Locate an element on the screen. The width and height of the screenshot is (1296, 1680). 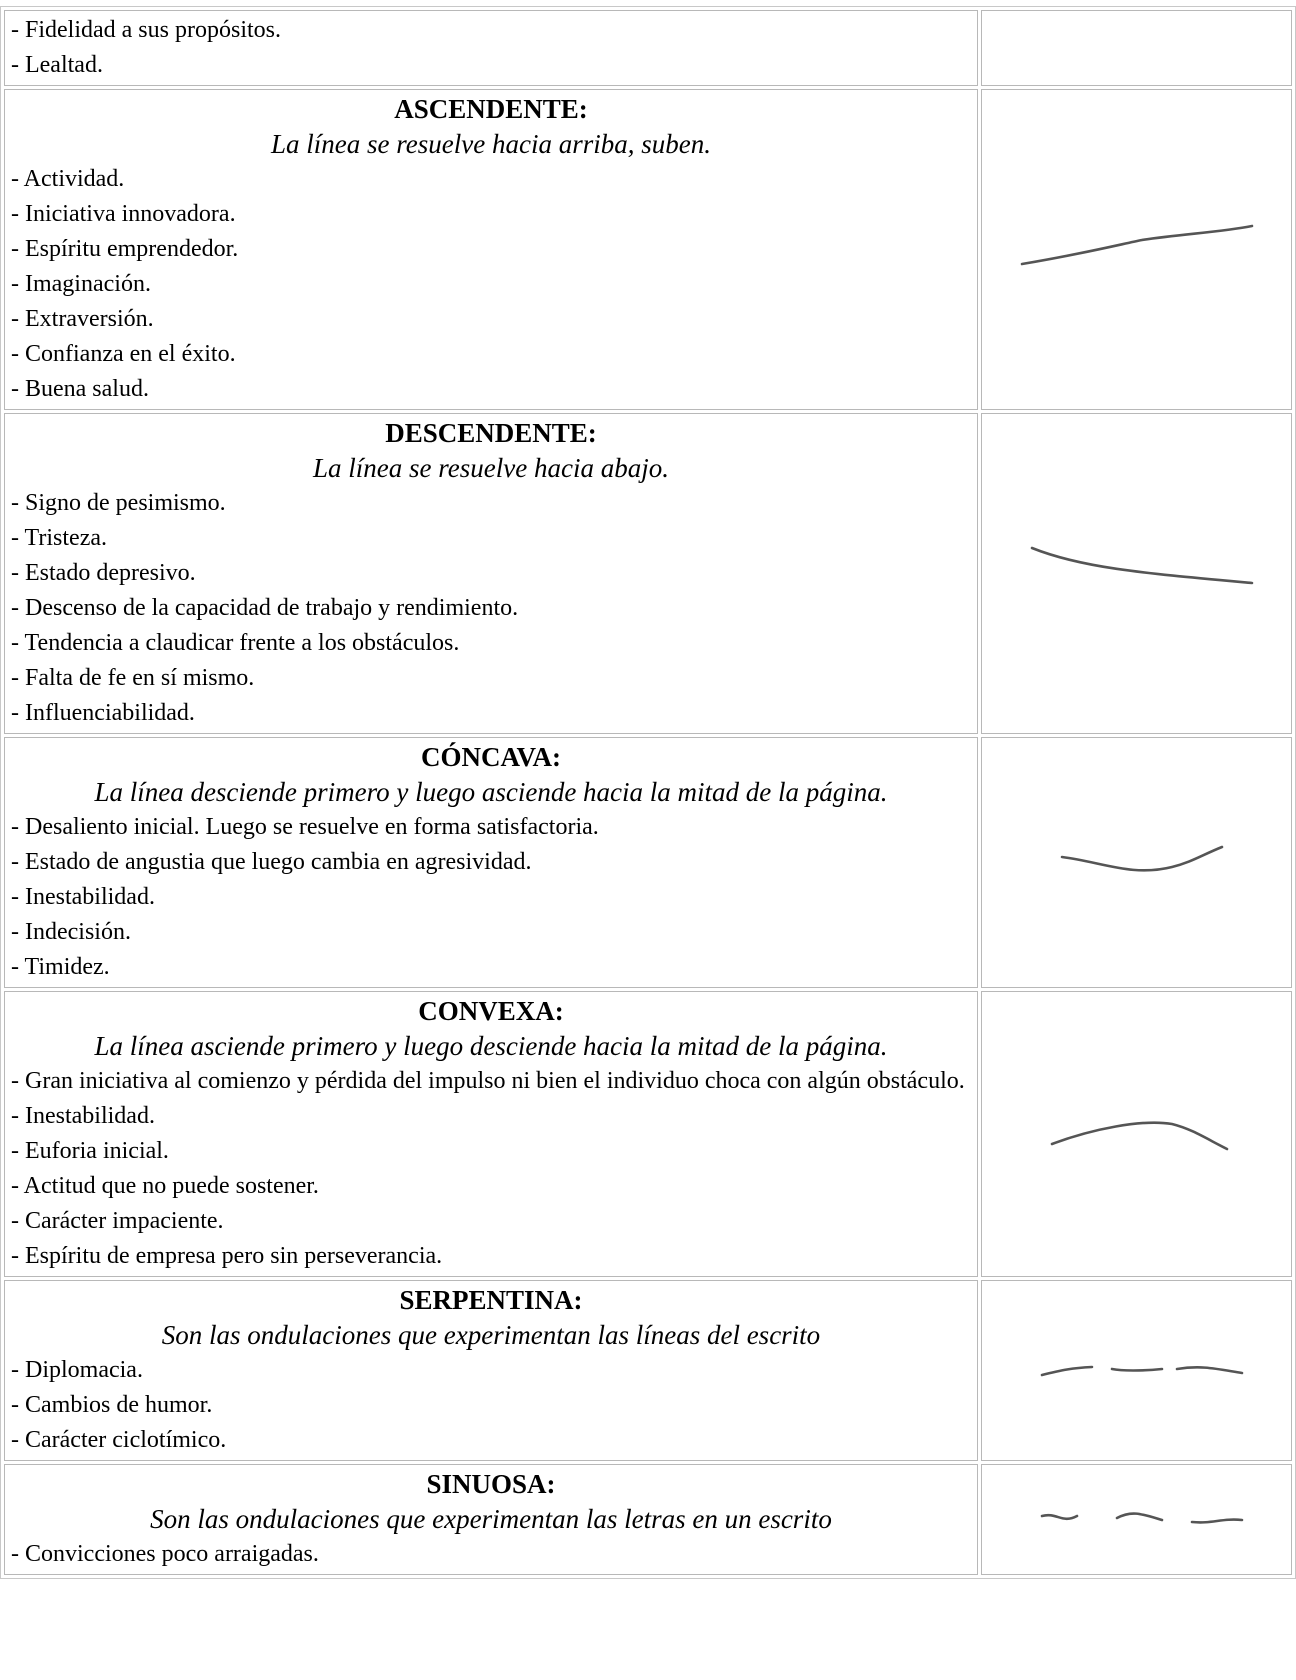
list-item: - Influenciabilidad. is located at coordinates (103, 713).